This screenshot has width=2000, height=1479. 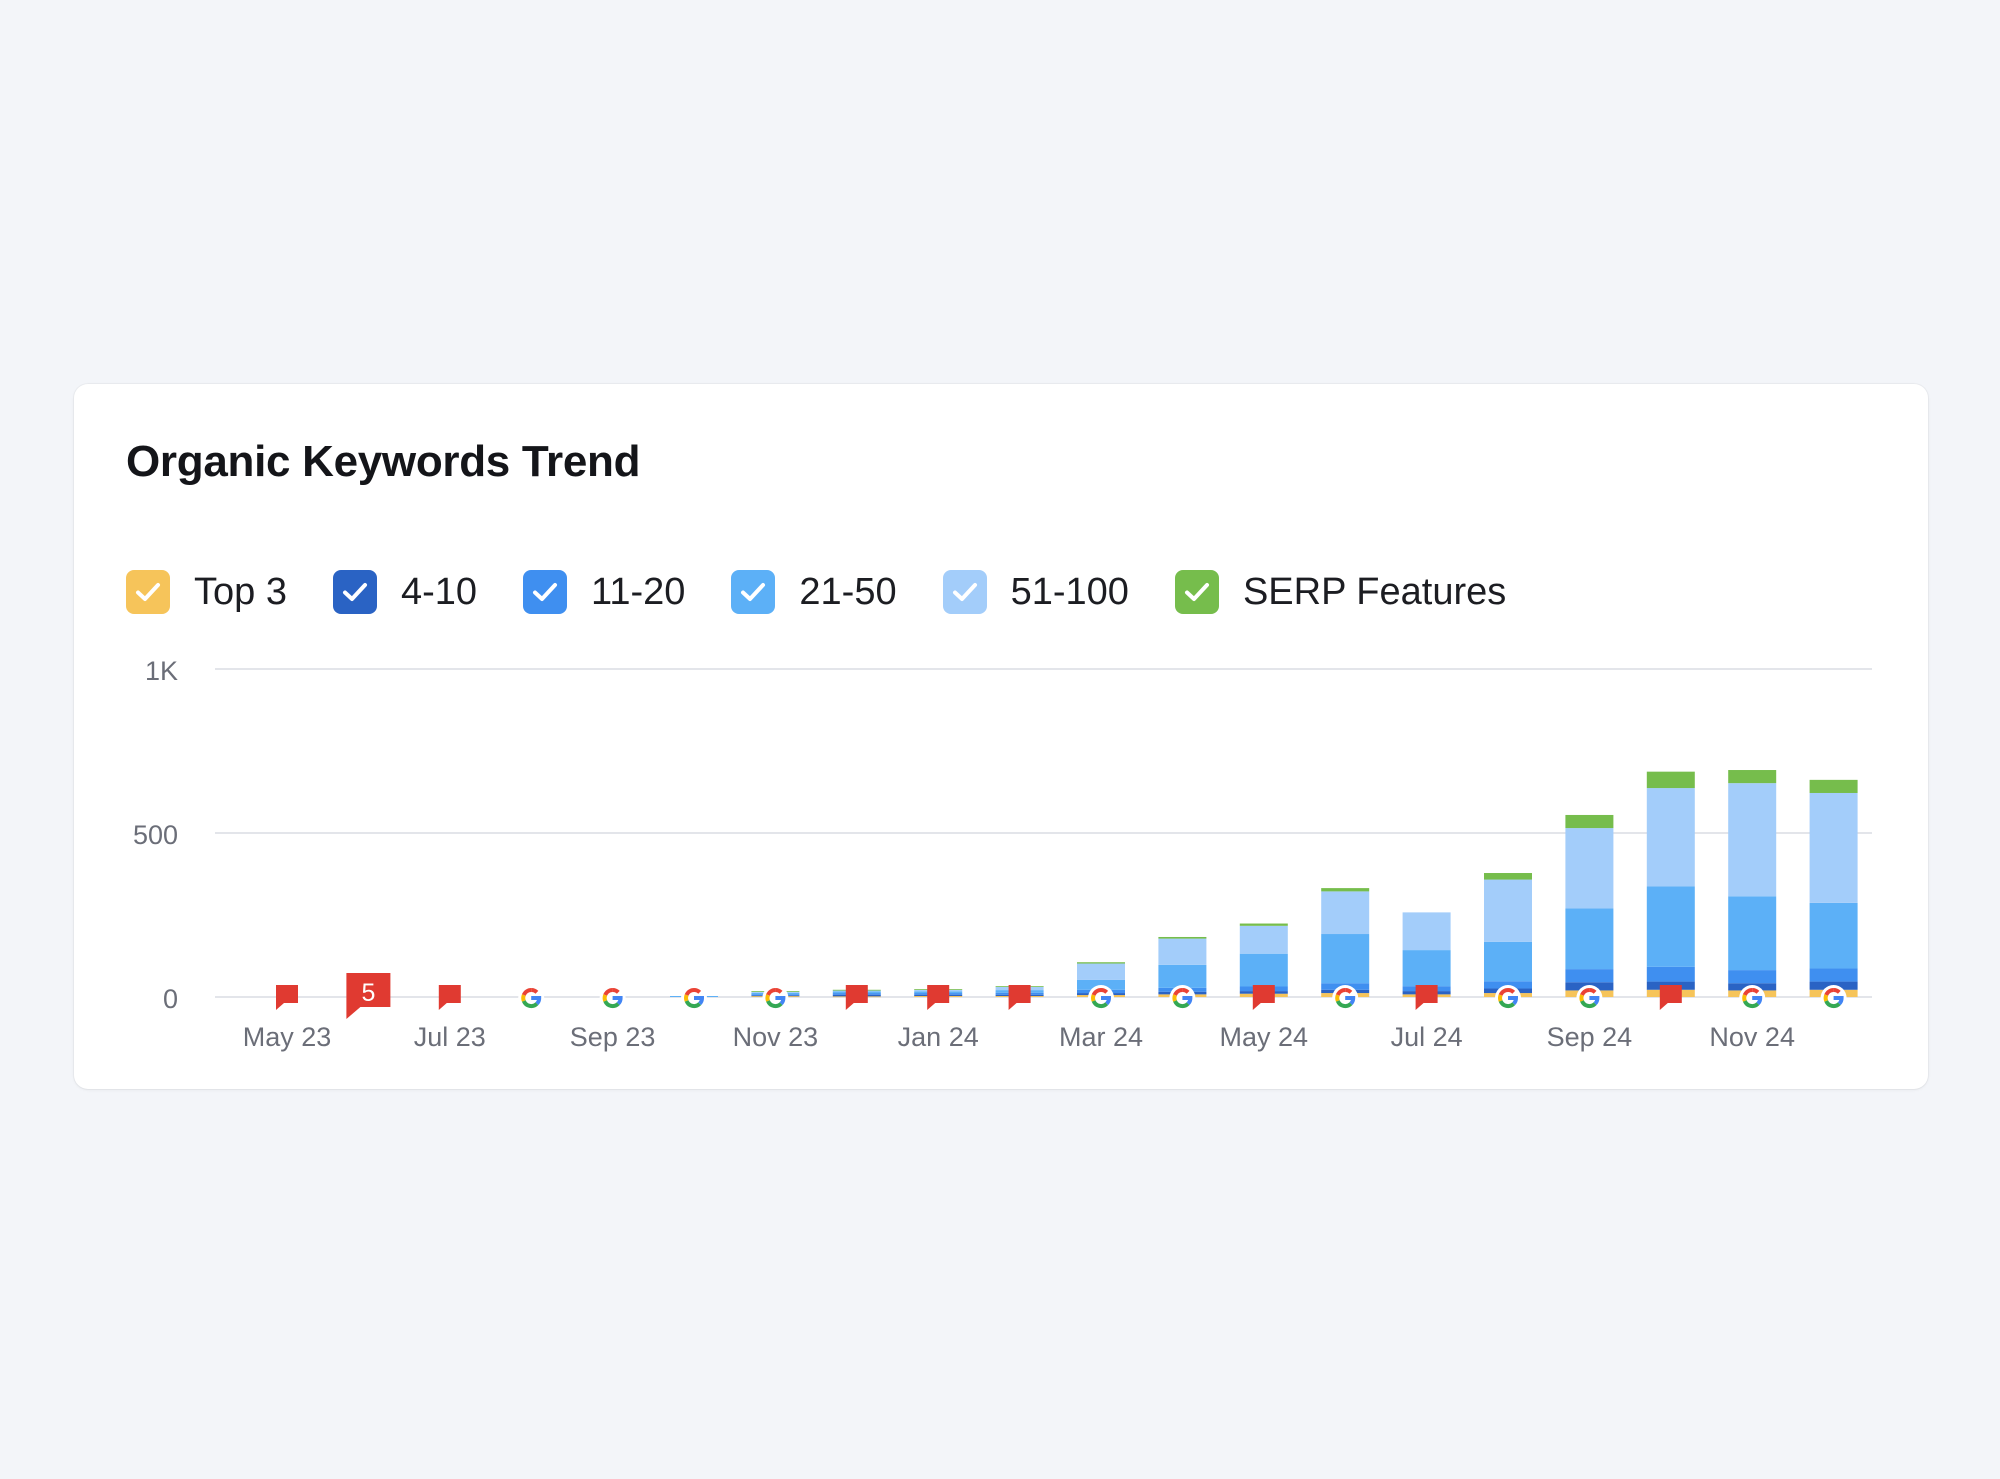 I want to click on x-tick-label: Nov 23, so click(x=776, y=1037).